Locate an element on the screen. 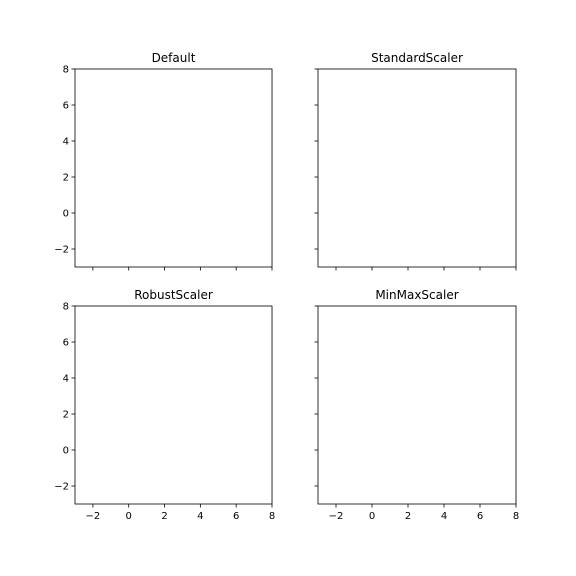 The height and width of the screenshot is (576, 576). subplot-2: StandardScaler is located at coordinates (415, 161).